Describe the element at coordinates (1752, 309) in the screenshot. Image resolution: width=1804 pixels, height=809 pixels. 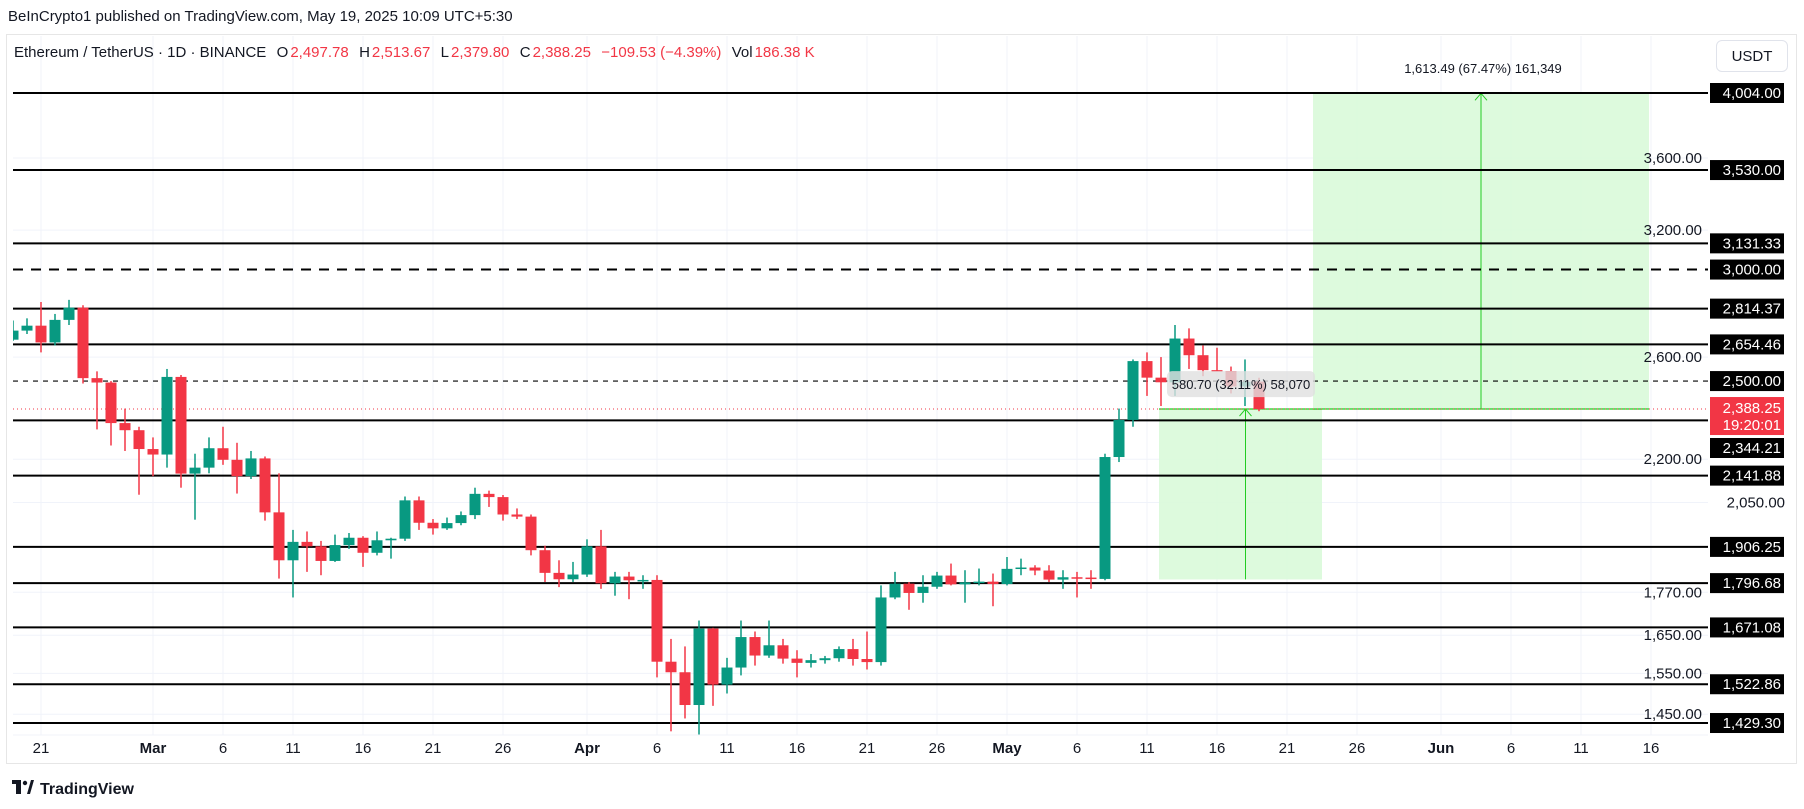
I see `badge-text: 2,814.37` at that location.